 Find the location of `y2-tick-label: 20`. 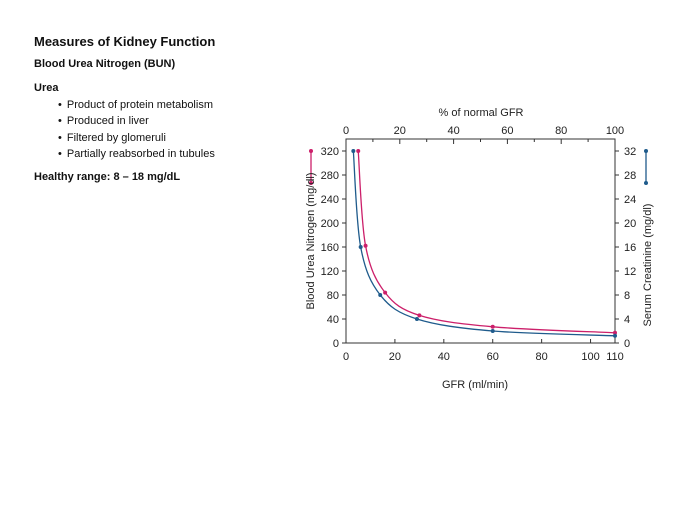

y2-tick-label: 20 is located at coordinates (630, 224).